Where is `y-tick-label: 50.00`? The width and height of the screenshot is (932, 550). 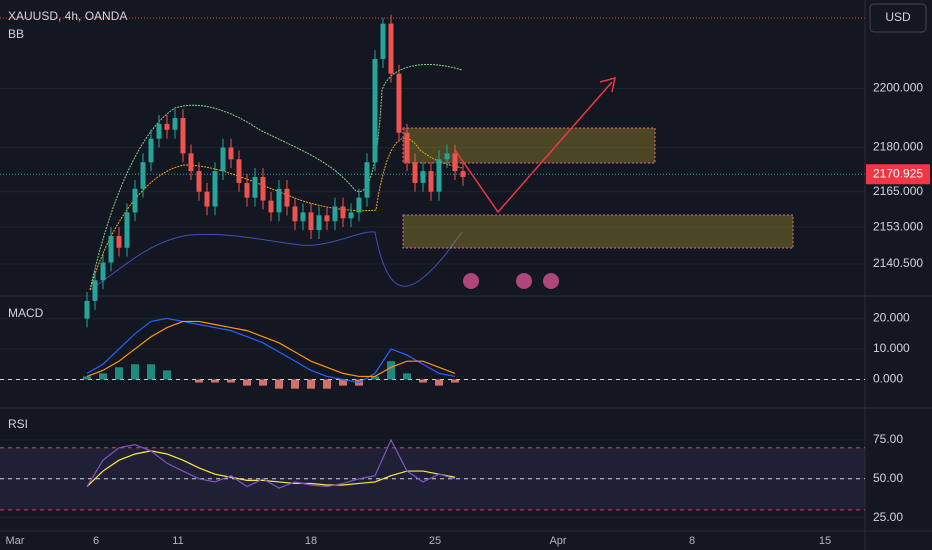 y-tick-label: 50.00 is located at coordinates (888, 478).